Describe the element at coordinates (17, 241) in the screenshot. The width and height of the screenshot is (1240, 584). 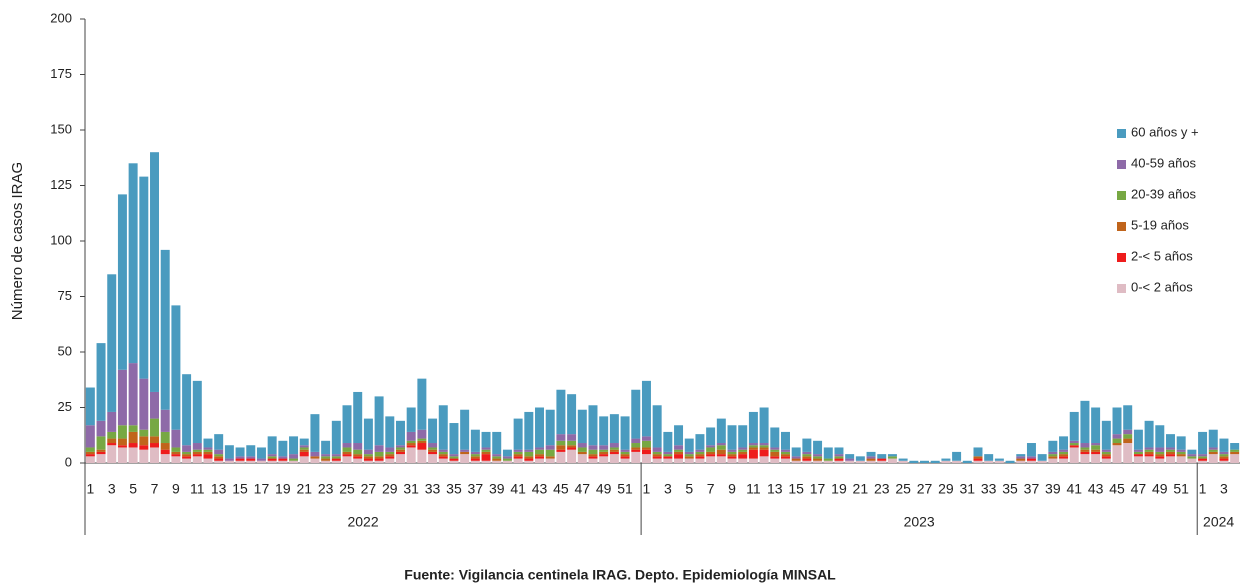
I see `y-axis-label: Número de casos IRAG` at that location.